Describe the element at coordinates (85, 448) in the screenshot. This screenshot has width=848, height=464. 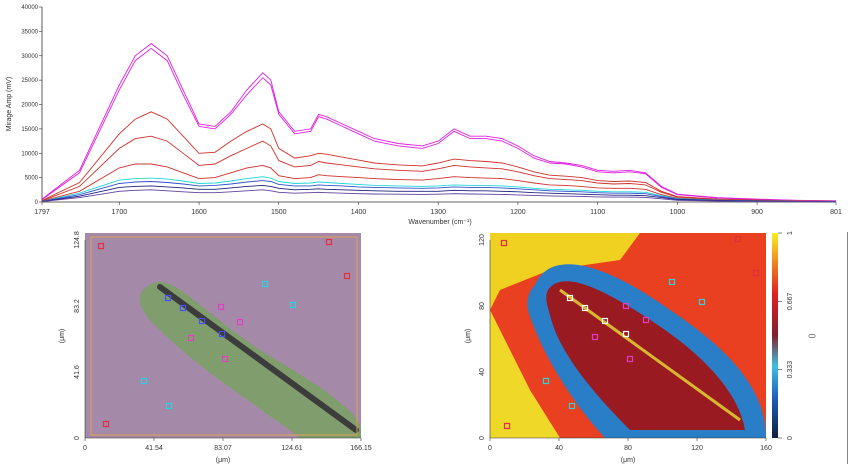
I see `optical-x-tick-label: 0` at that location.